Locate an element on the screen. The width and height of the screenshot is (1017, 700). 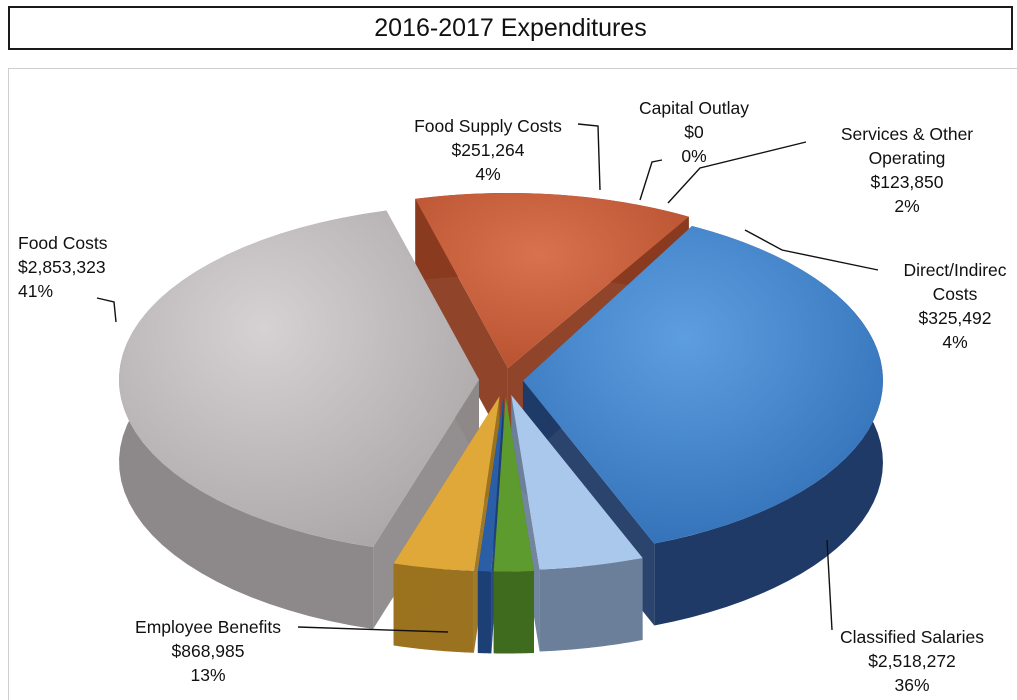
data-label-direct-indirect-costs: Direct/Indirec Costs $325,492 4% is located at coordinates (954, 306).